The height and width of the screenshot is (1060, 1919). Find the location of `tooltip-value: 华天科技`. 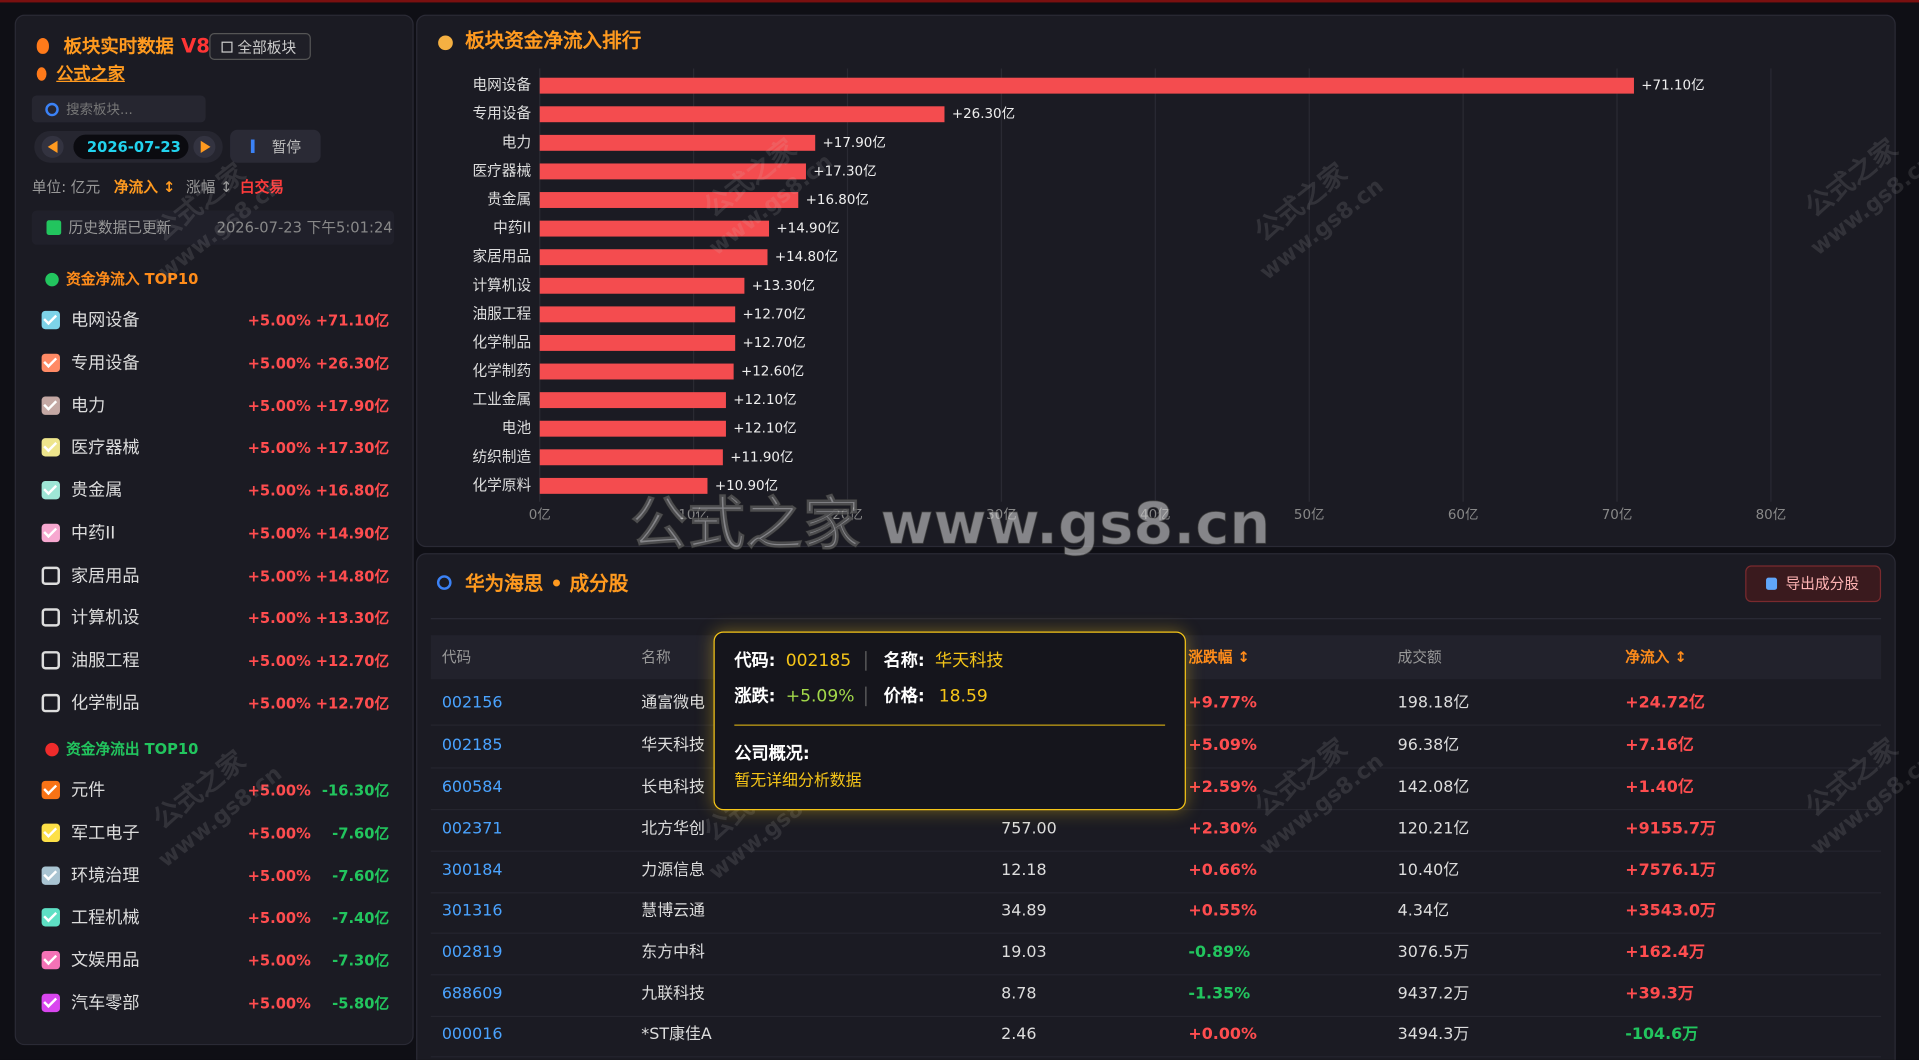

tooltip-value: 华天科技 is located at coordinates (969, 661).